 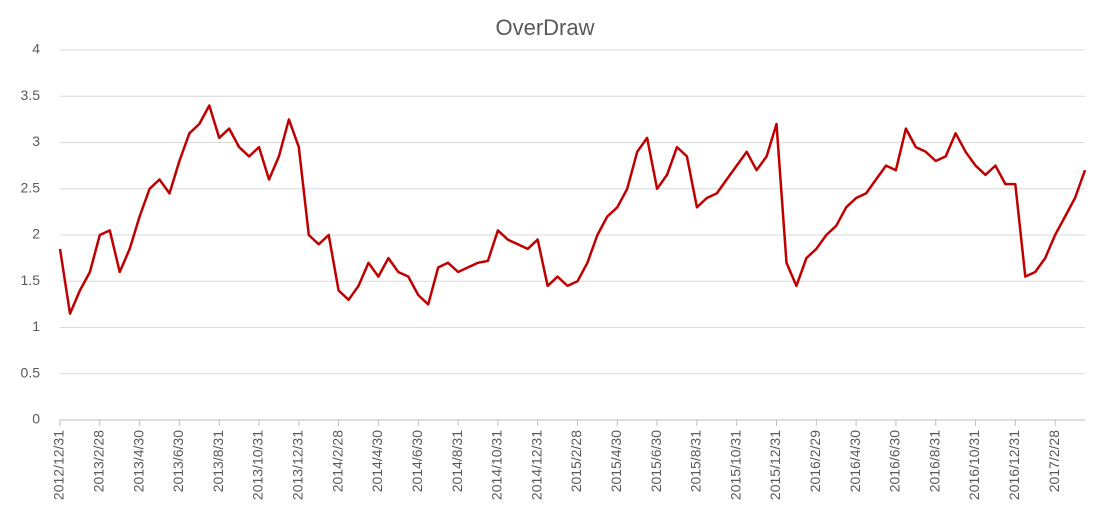 What do you see at coordinates (735, 465) in the screenshot?
I see `x-tick-label: 2015/10/31` at bounding box center [735, 465].